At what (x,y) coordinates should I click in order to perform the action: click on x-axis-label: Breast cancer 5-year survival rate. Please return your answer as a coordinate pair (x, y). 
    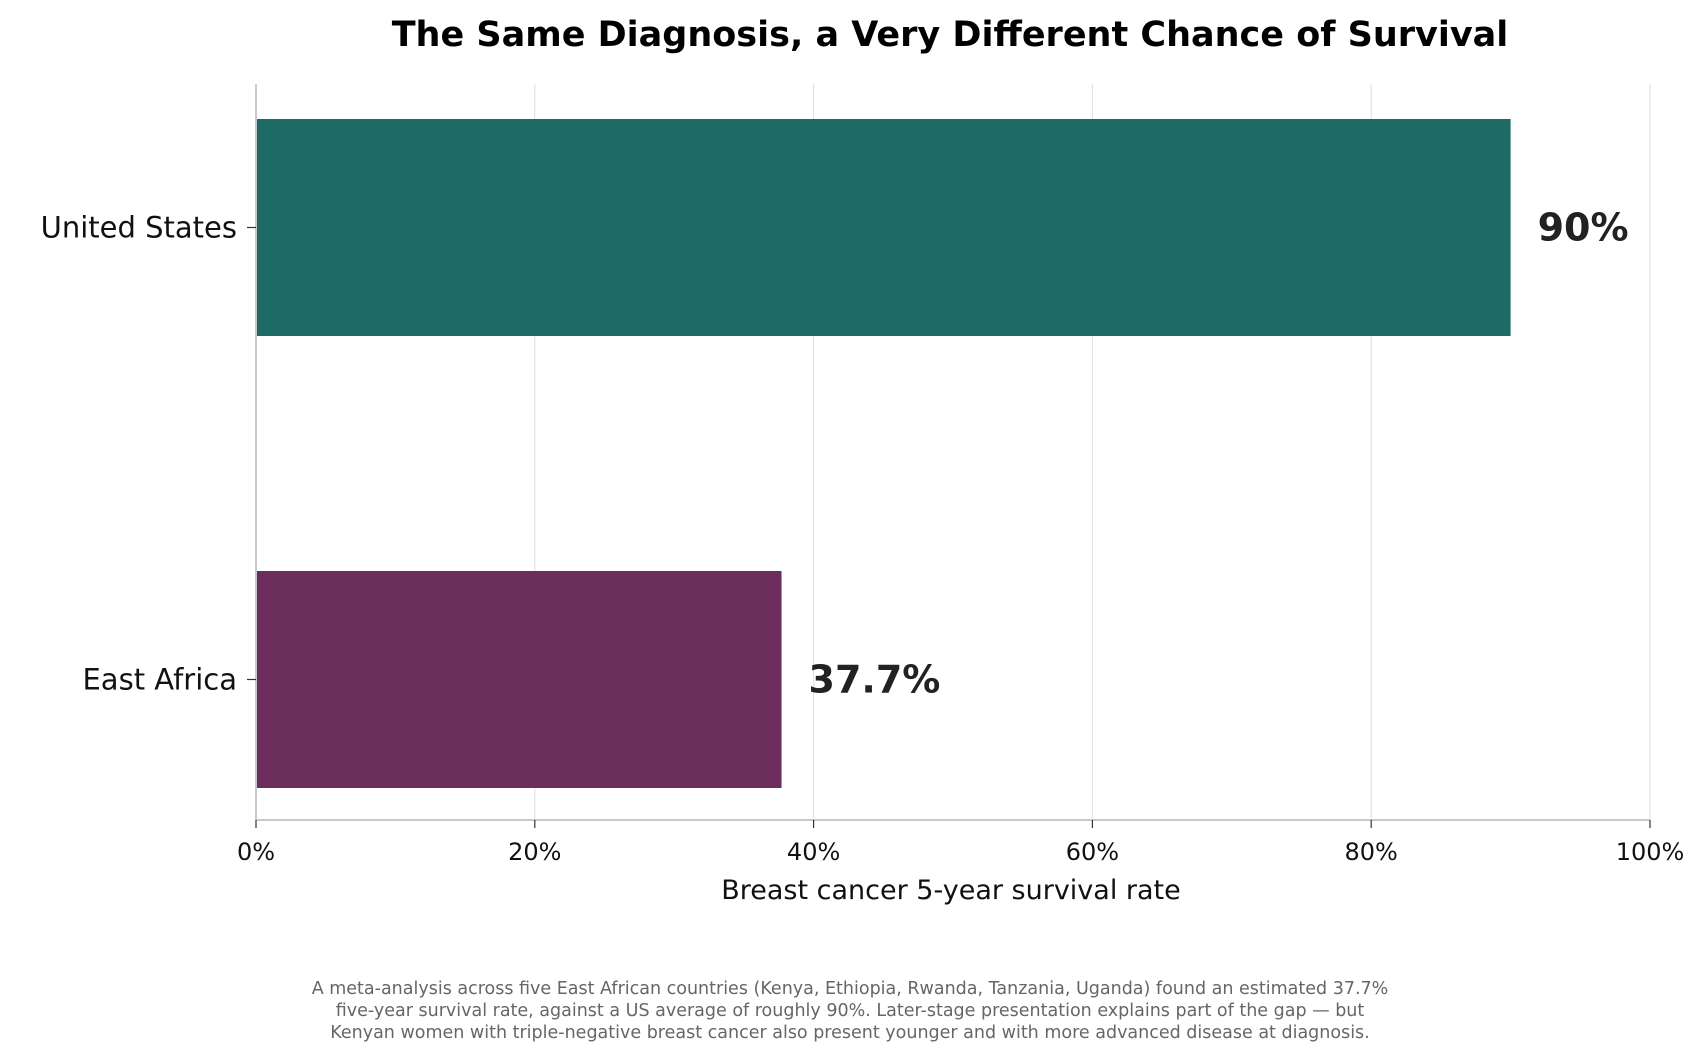
    Looking at the image, I should click on (951, 890).